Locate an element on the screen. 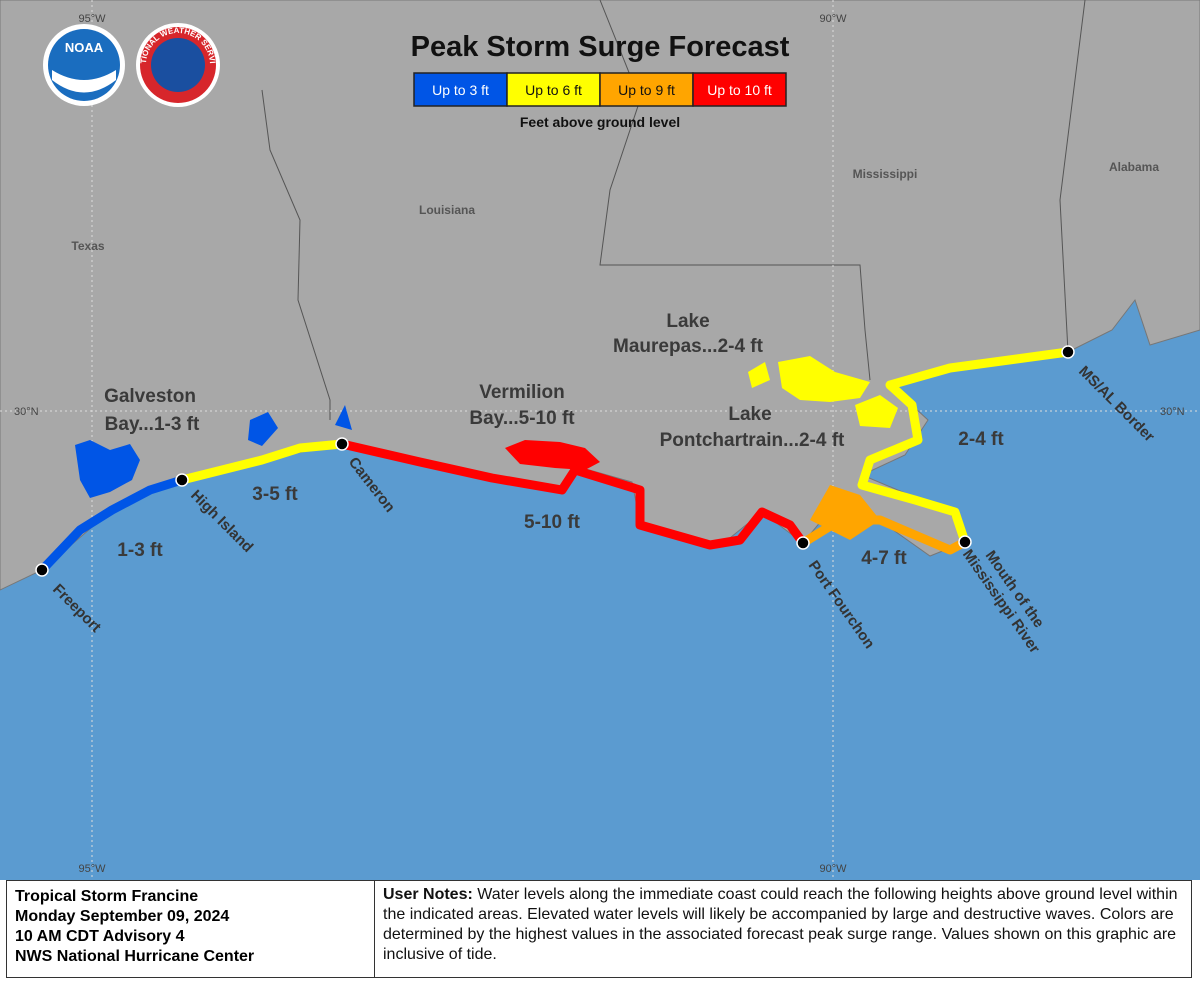 The height and width of the screenshot is (984, 1200). advisory-number: 10 AM CDT Advisory 4 is located at coordinates (100, 936).